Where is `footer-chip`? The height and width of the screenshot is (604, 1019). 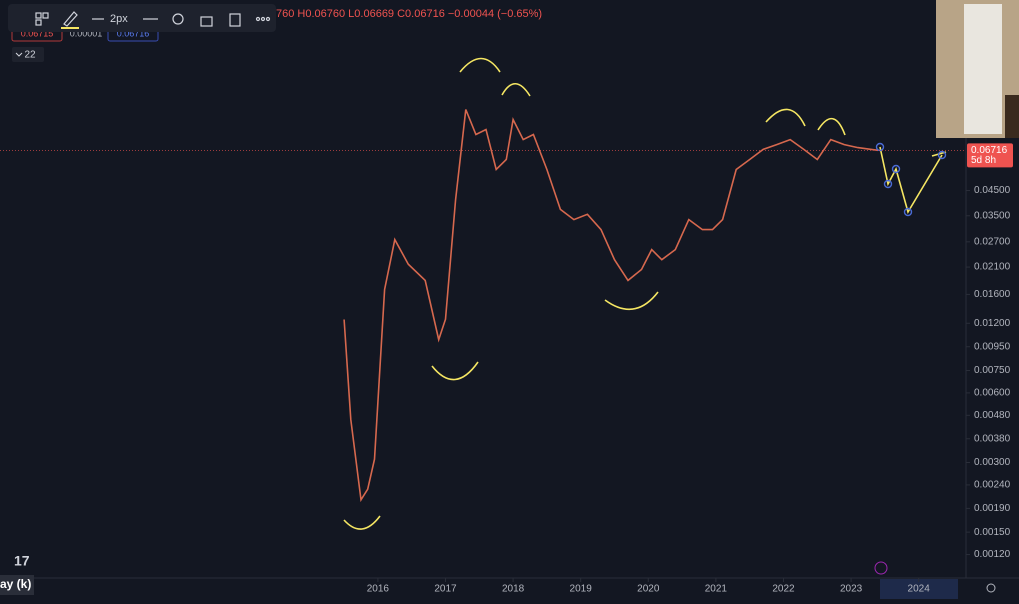
footer-chip is located at coordinates (17, 585).